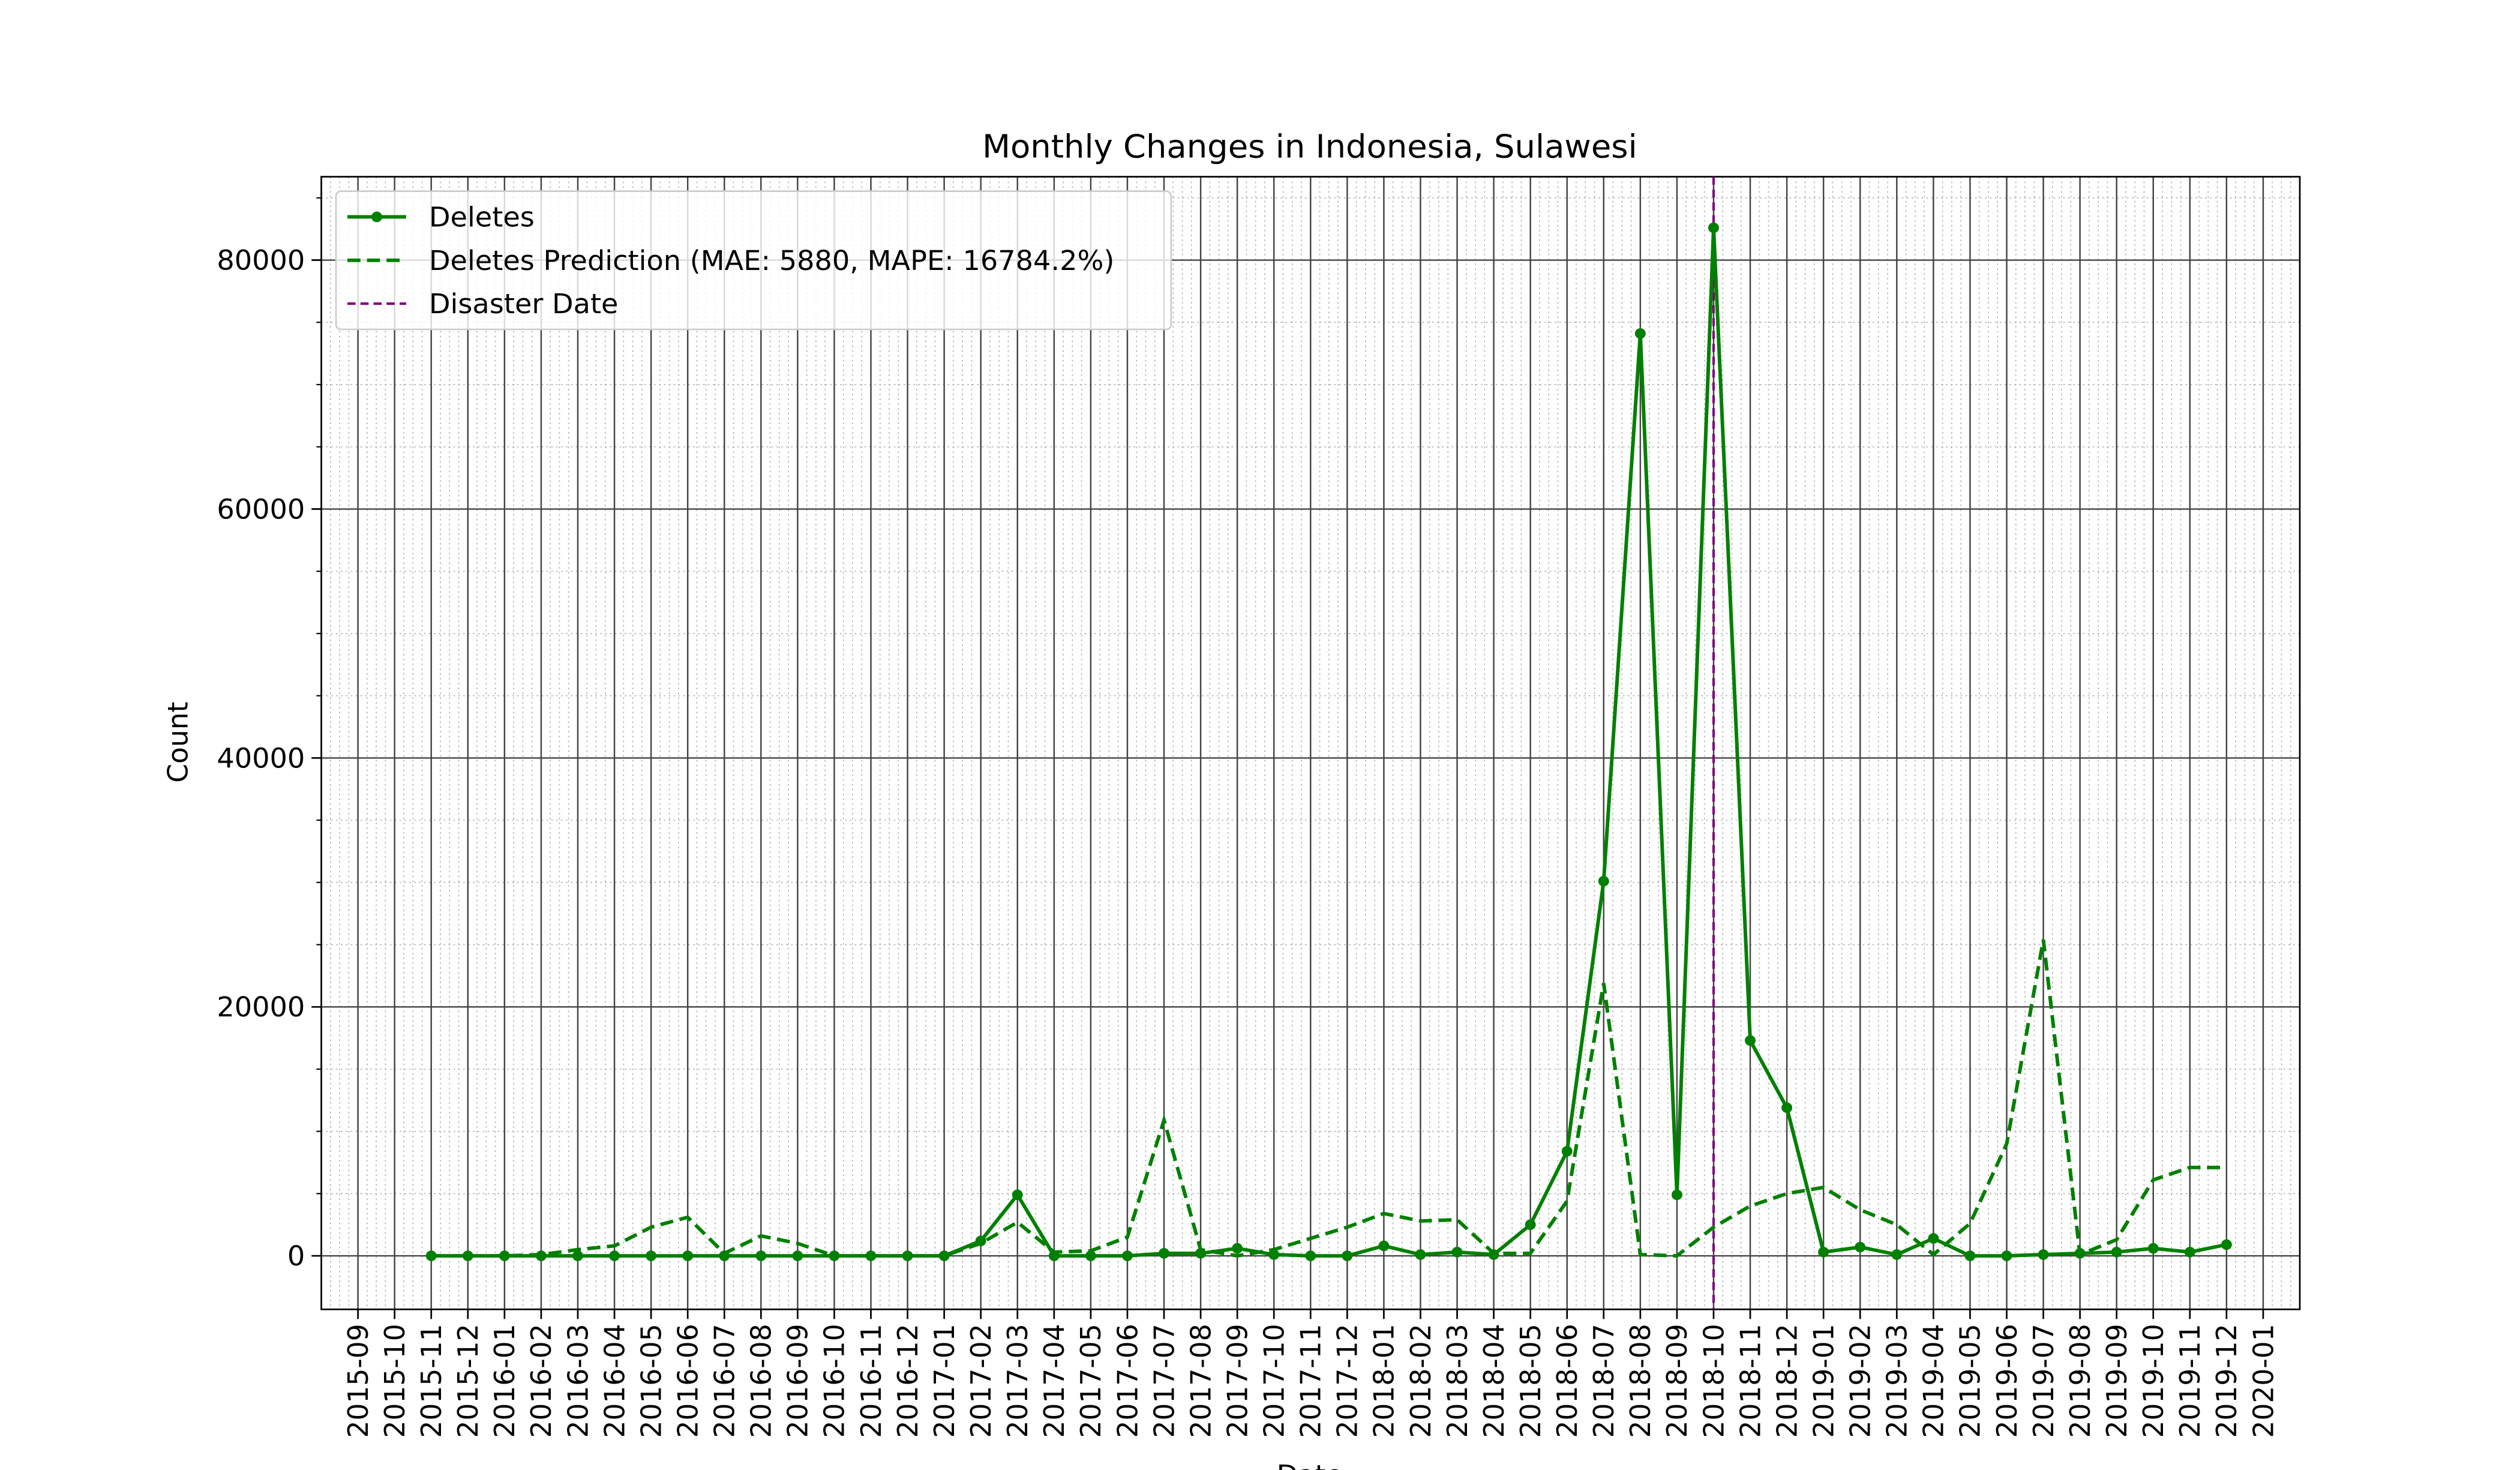 The image size is (2520, 1470). I want to click on x-tick-label: 2018-02, so click(1420, 1381).